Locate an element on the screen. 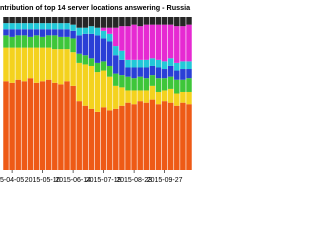  x-tick-label: 5-04-05 is located at coordinates (12, 180).